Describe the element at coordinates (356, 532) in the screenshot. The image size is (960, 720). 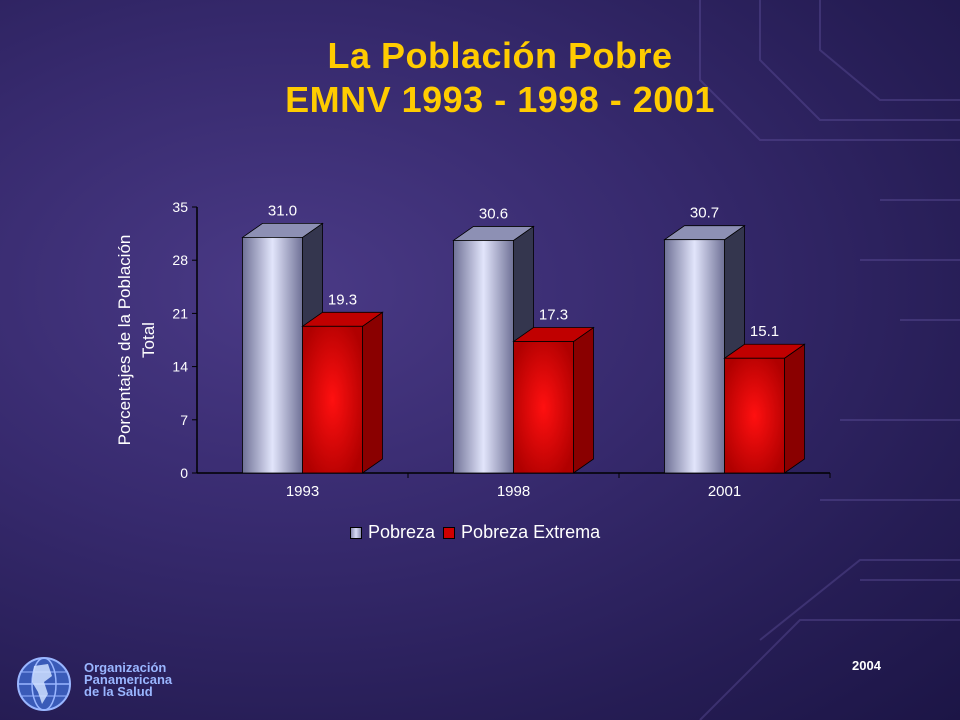
I see `legend-swatch-pobreza` at that location.